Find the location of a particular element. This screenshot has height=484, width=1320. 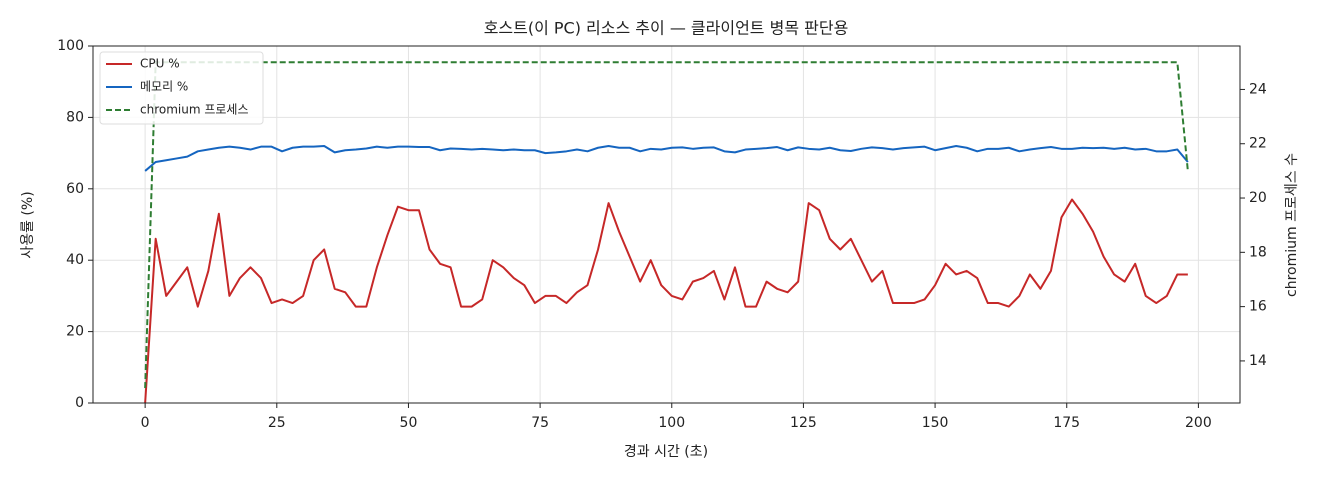

y-tick-label: 80 is located at coordinates (75, 117).